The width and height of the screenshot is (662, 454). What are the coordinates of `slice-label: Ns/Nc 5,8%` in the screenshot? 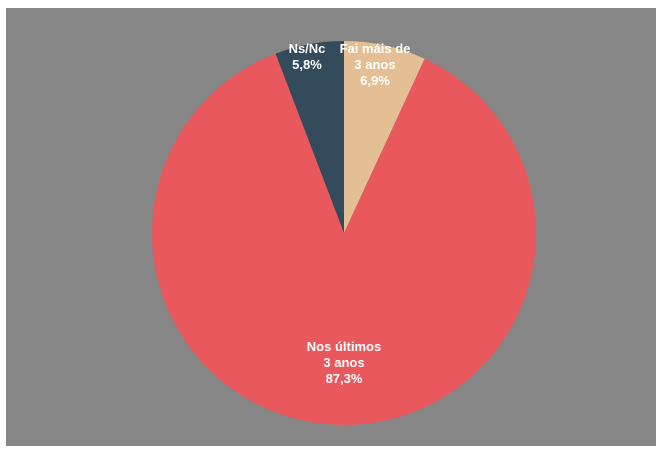 It's located at (307, 56).